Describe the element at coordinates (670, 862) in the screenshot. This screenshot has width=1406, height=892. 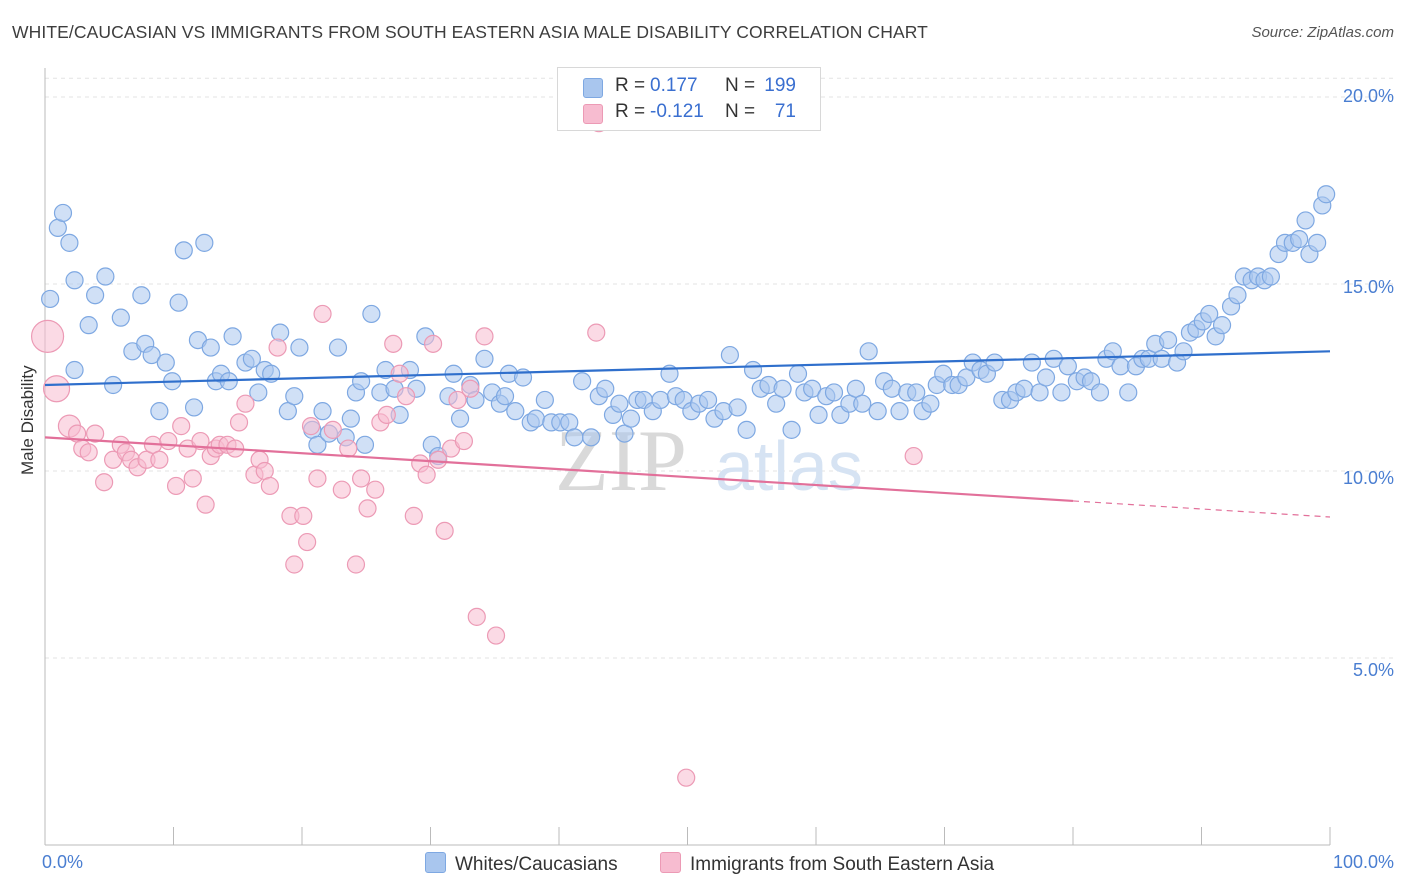
I see `legend-swatch-pink` at that location.